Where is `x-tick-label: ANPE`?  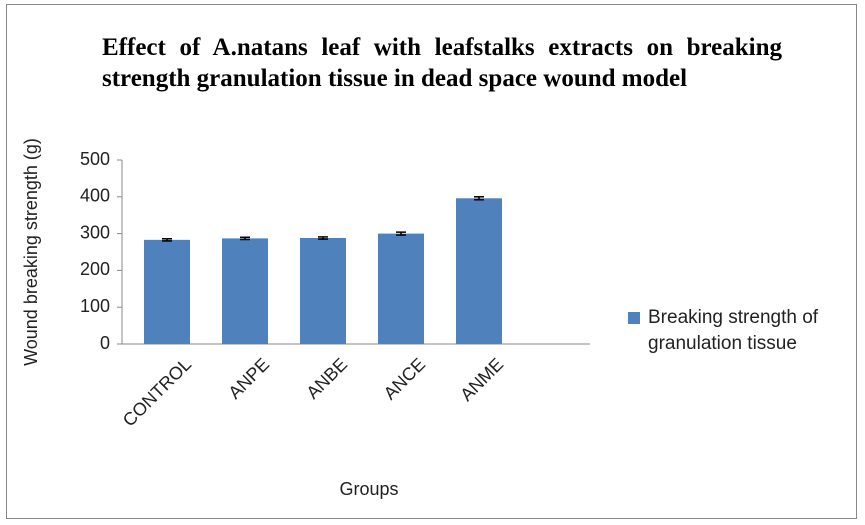
x-tick-label: ANPE is located at coordinates (248, 378).